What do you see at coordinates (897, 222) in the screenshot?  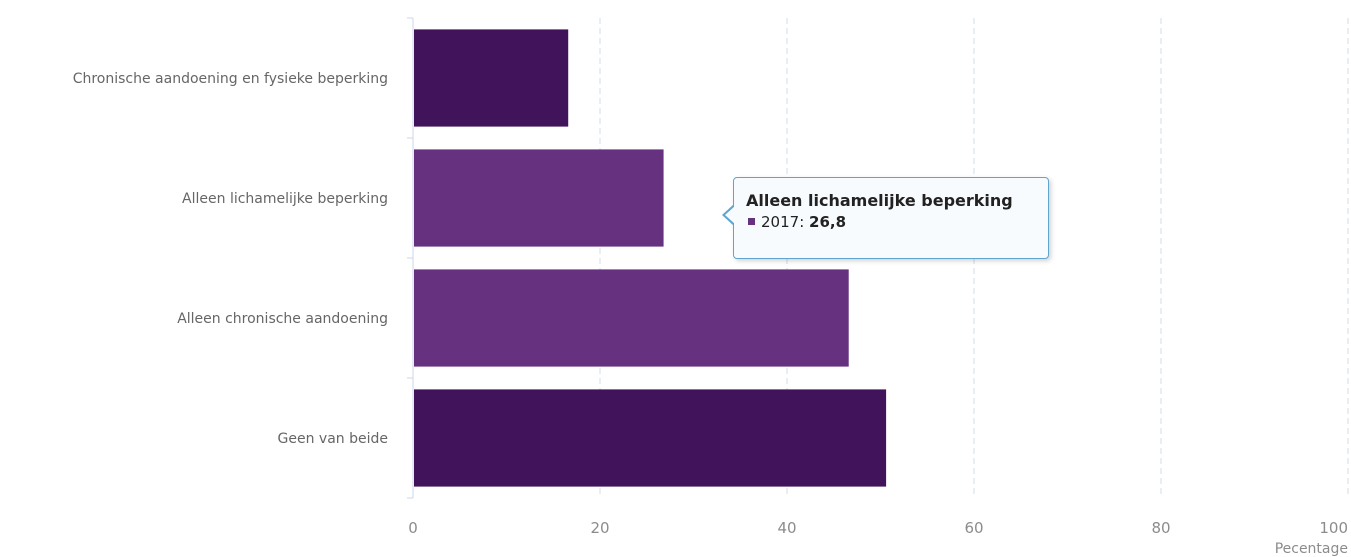 I see `tooltip-row: 2017: 26,8` at bounding box center [897, 222].